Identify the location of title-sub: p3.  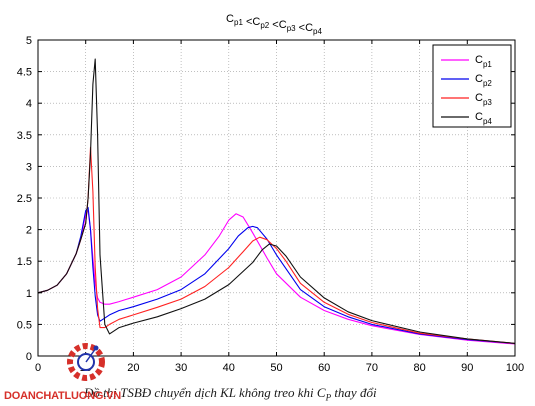
(291, 28).